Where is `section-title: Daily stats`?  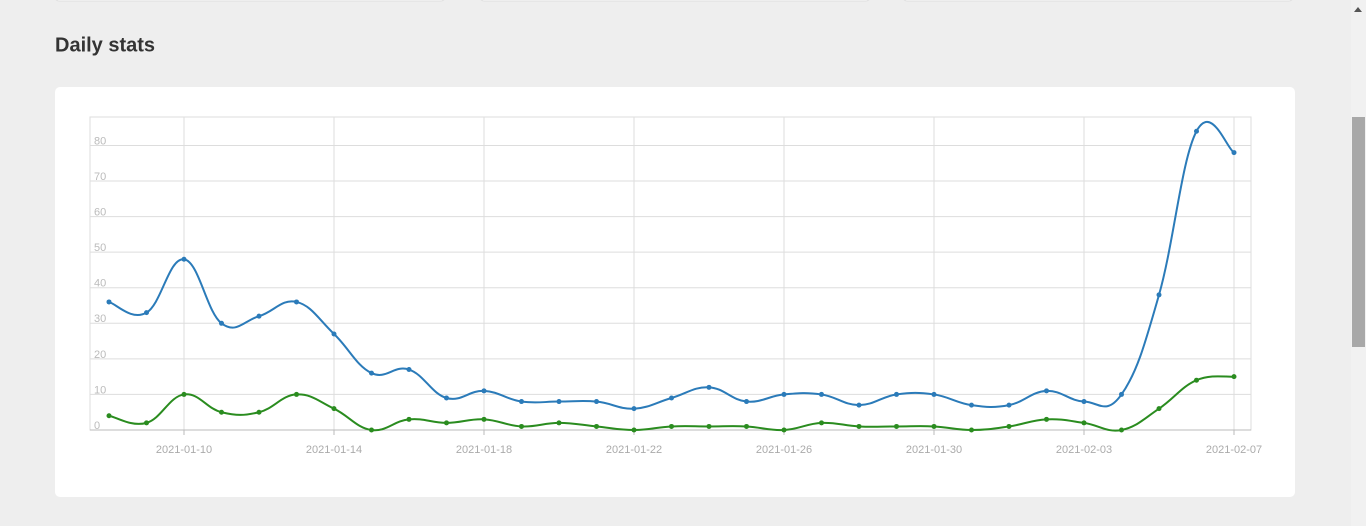 section-title: Daily stats is located at coordinates (105, 45).